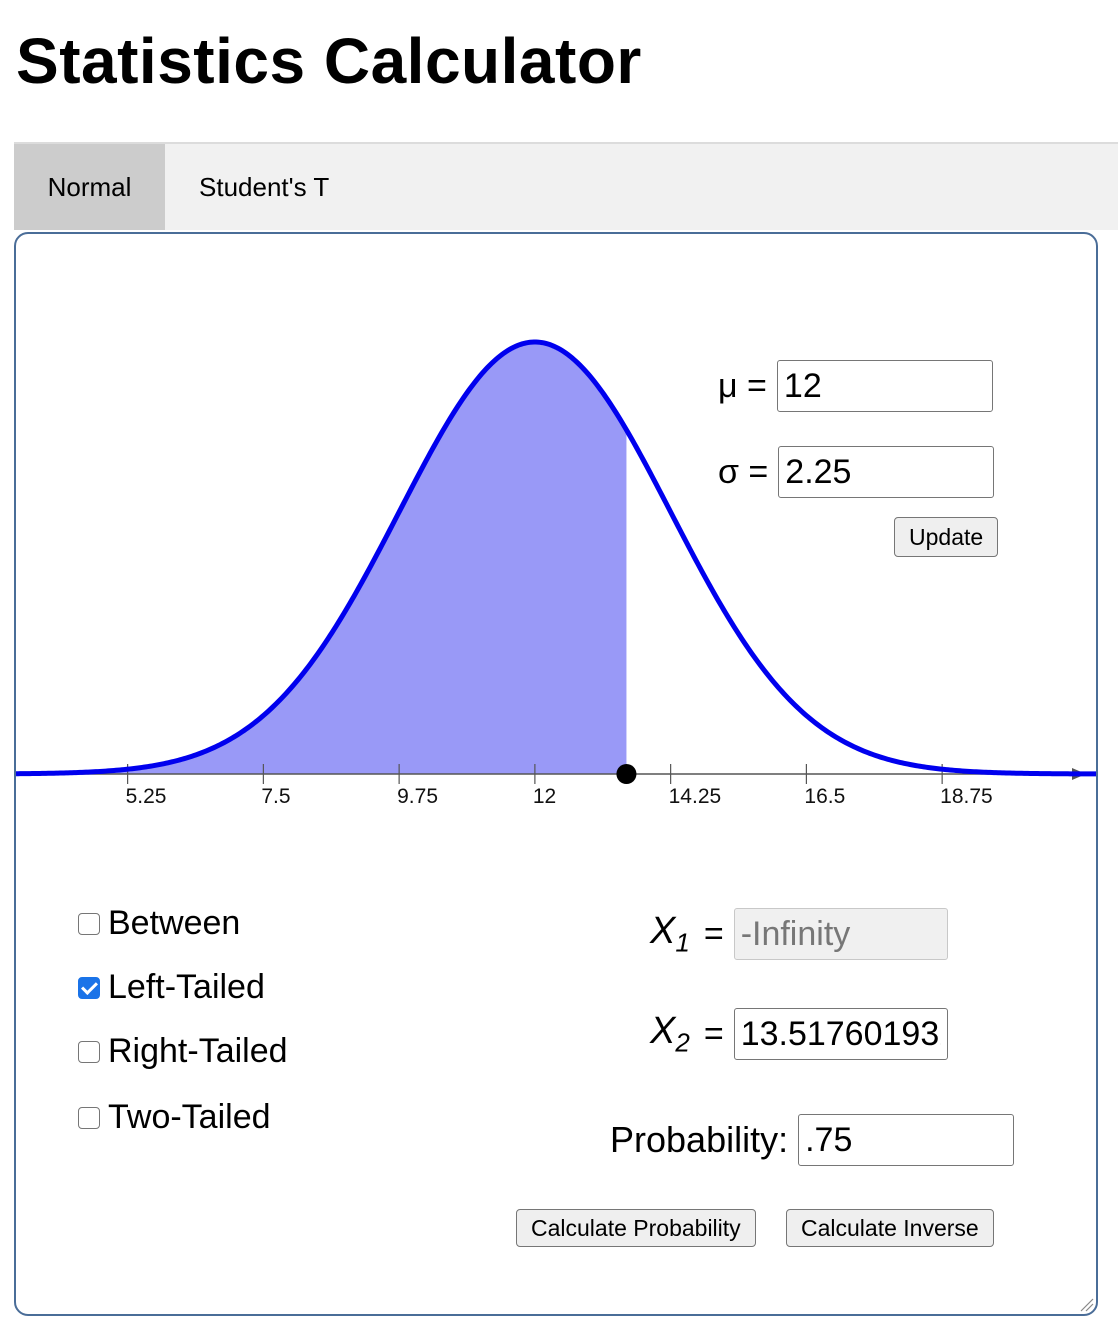  Describe the element at coordinates (626, 774) in the screenshot. I see `x2-marker-handle` at that location.